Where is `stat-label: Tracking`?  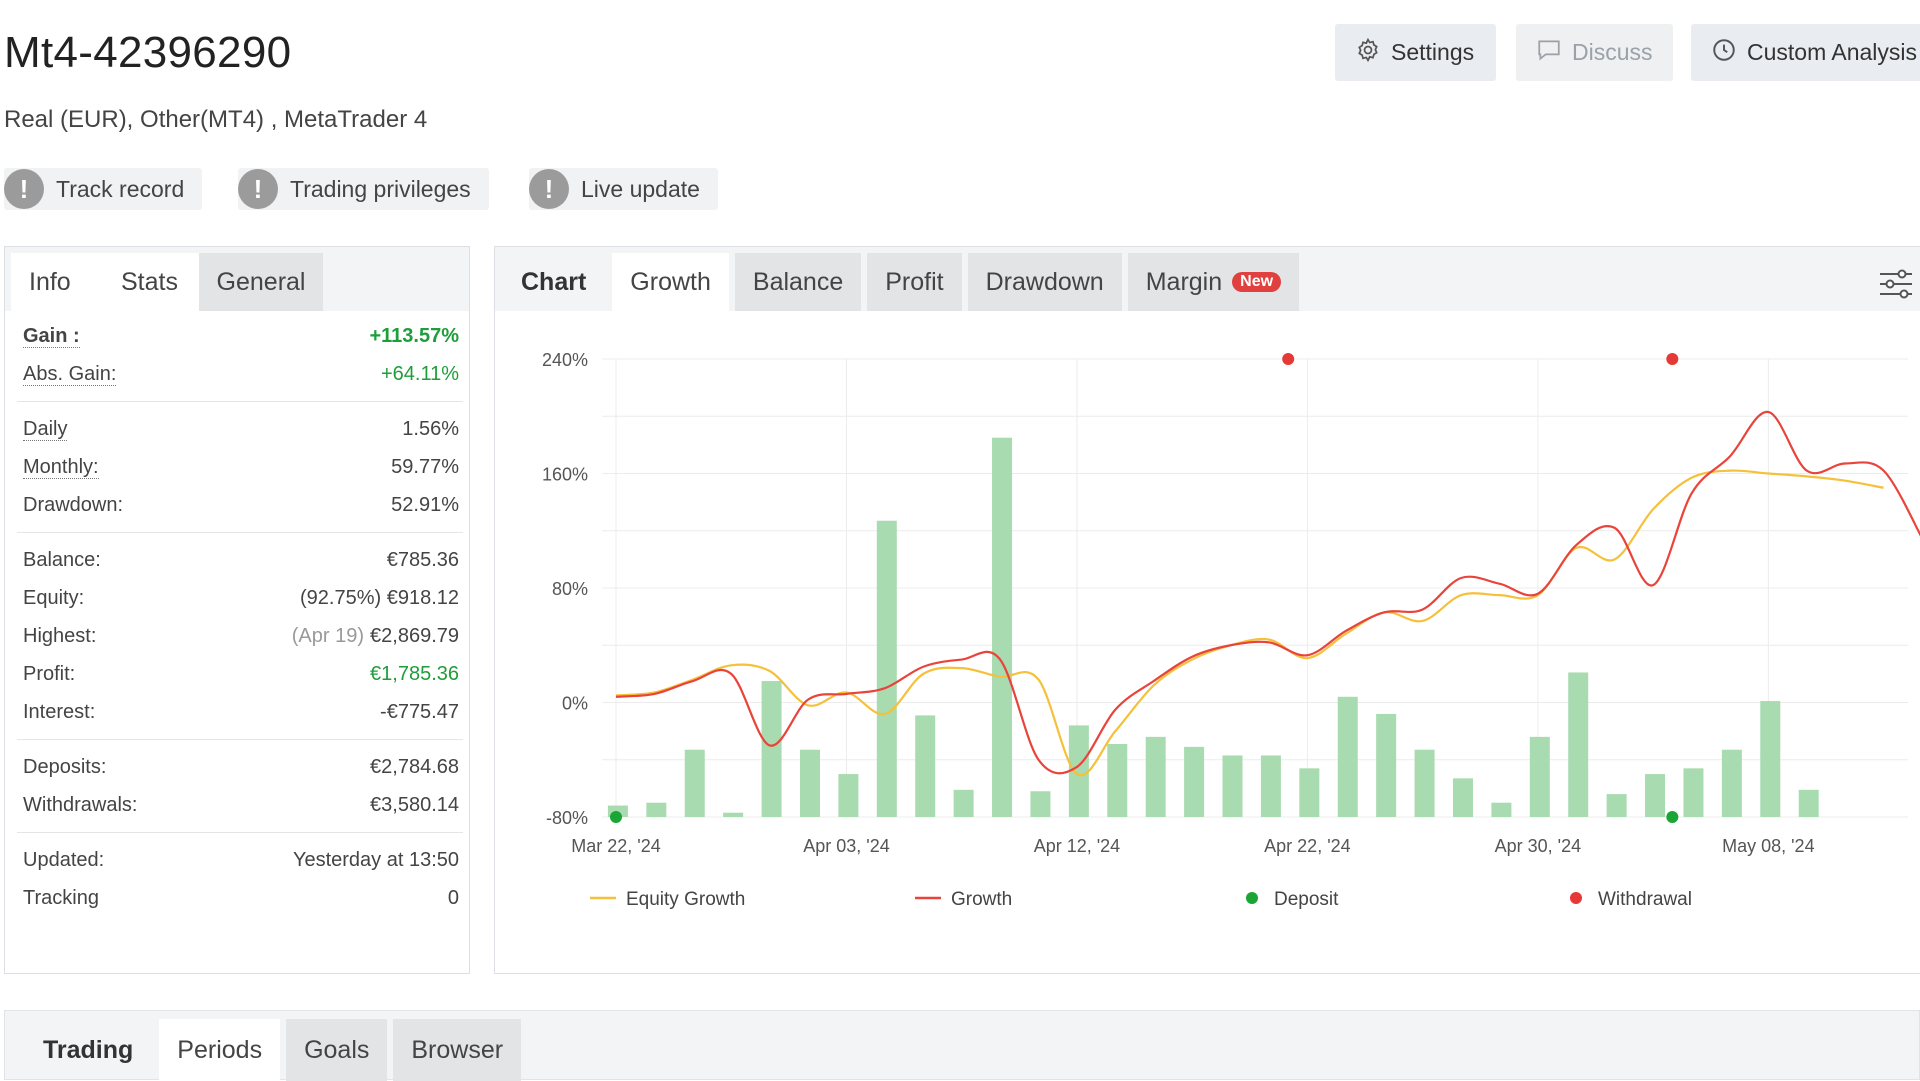 stat-label: Tracking is located at coordinates (61, 897).